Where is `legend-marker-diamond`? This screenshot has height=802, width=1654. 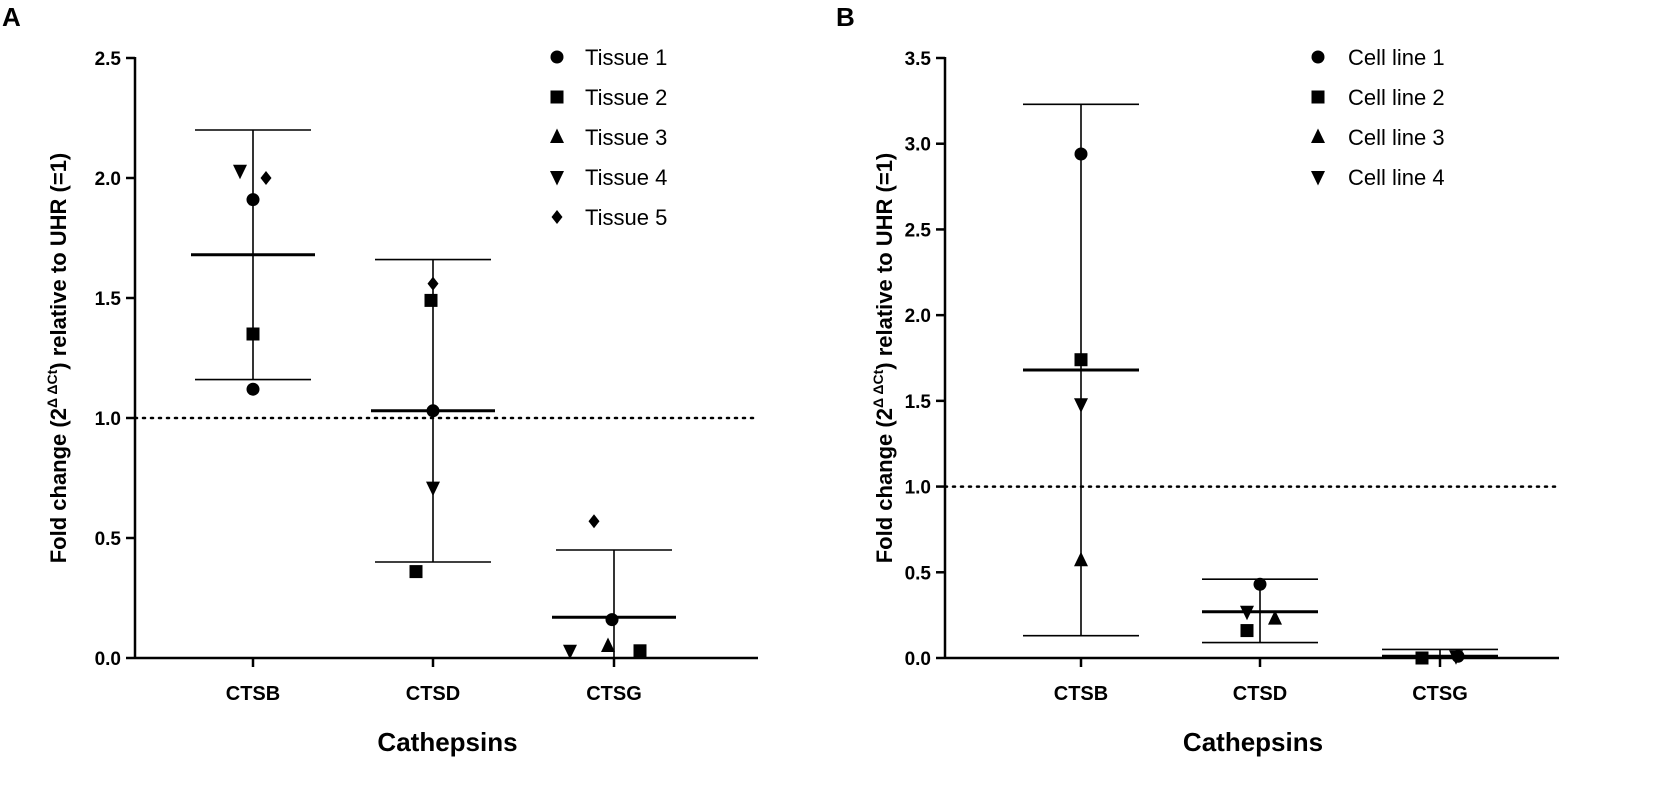 legend-marker-diamond is located at coordinates (557, 217).